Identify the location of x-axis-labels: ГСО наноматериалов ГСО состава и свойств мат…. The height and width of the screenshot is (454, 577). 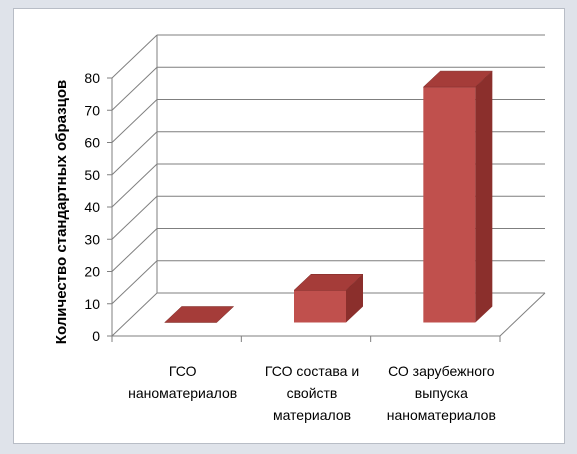
(312, 393).